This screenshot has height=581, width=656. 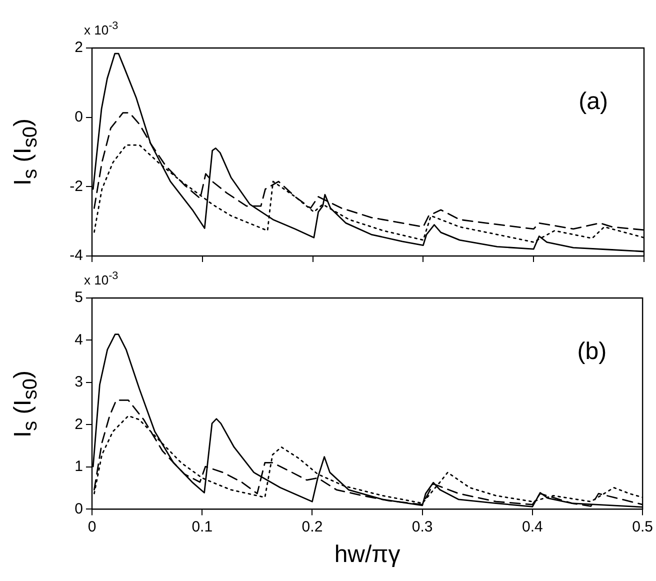 What do you see at coordinates (78, 467) in the screenshot?
I see `y-tick-label: 1` at bounding box center [78, 467].